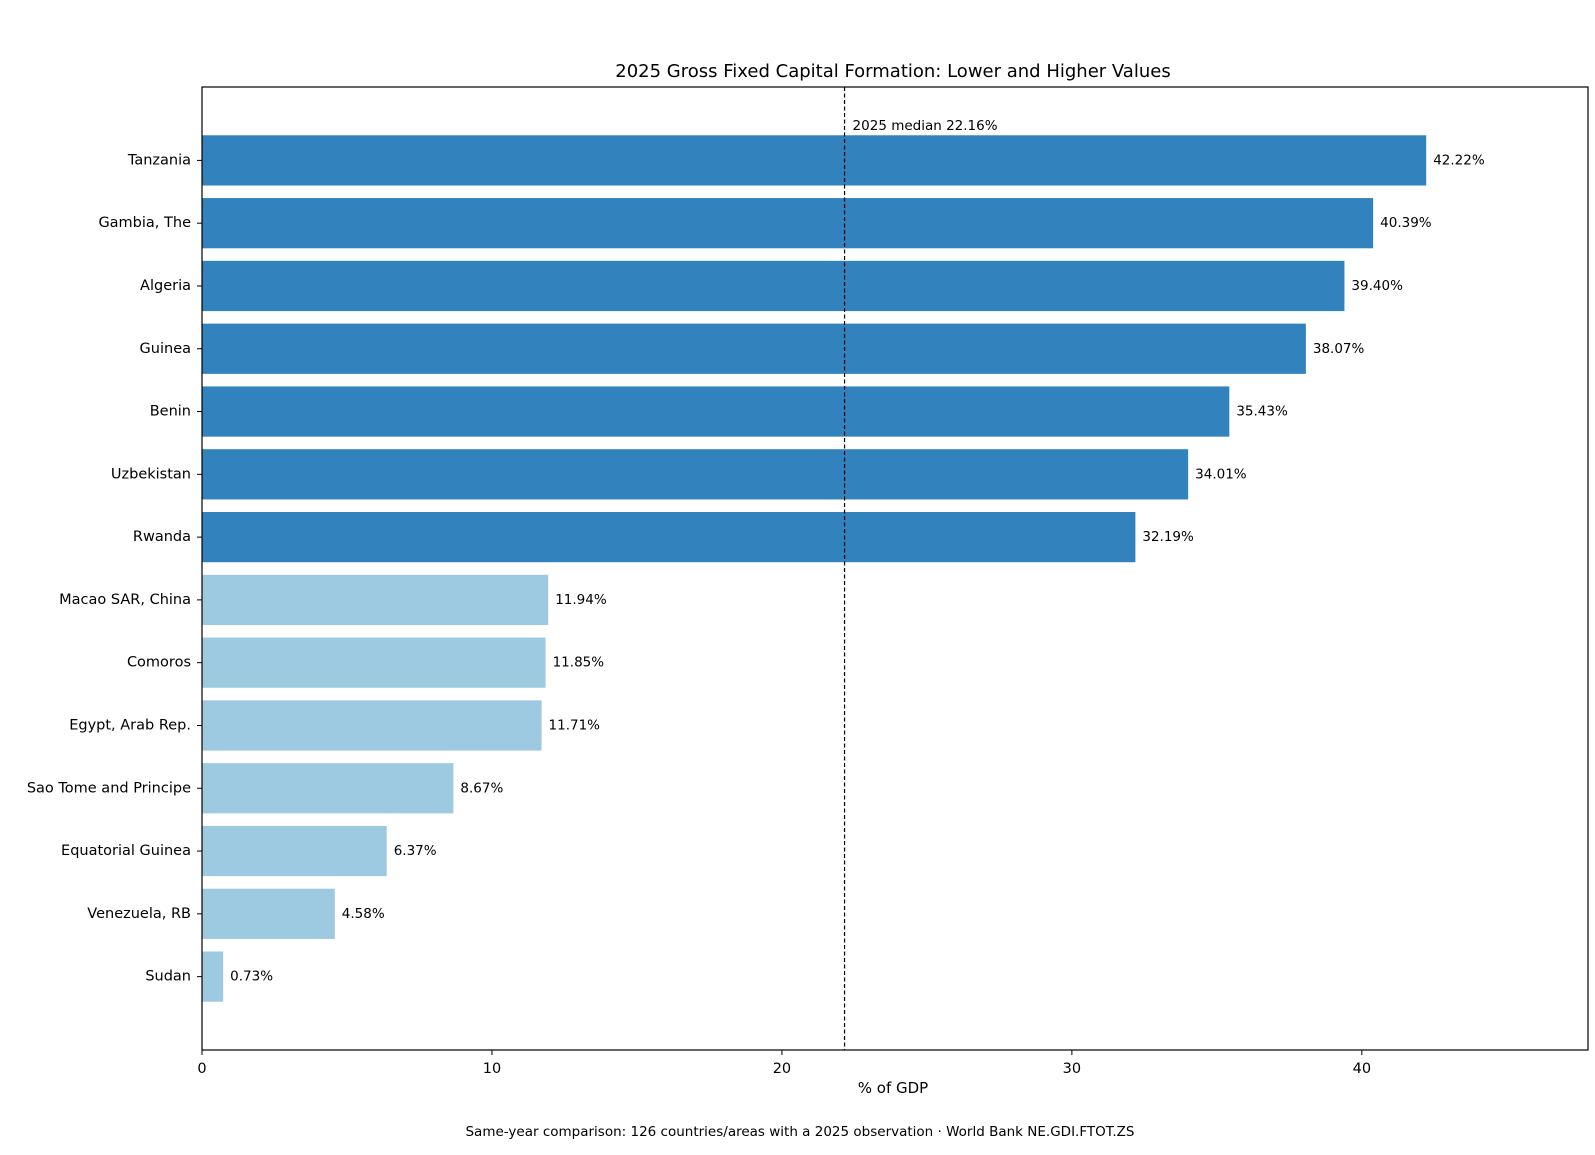  I want to click on y-tick-label-benin: Benin, so click(170, 412).